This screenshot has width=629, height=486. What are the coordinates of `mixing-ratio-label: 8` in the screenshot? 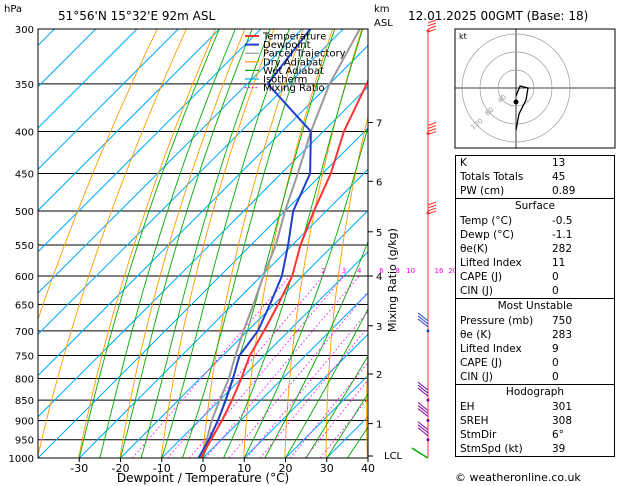 It's located at (397, 271).